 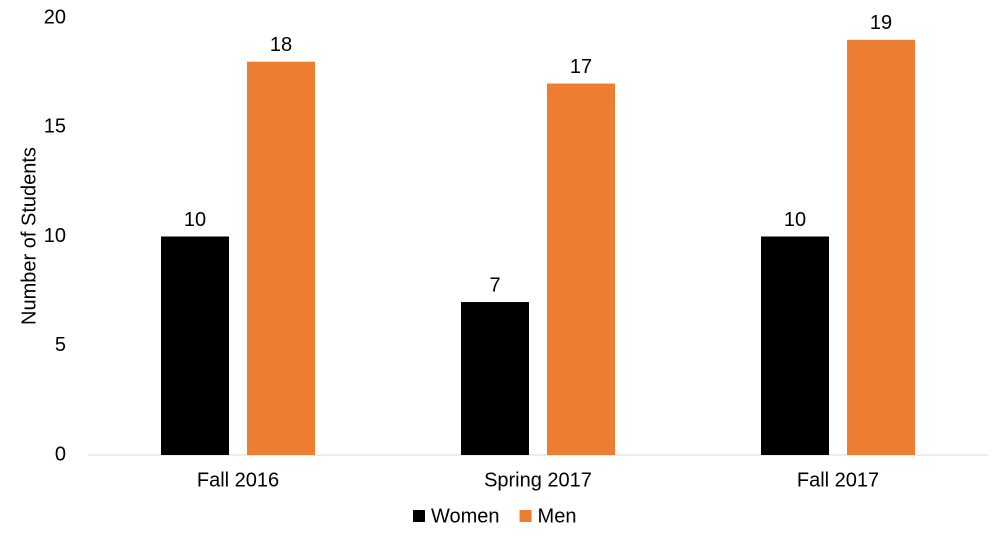 I want to click on y-tick-label: 5, so click(x=60, y=345).